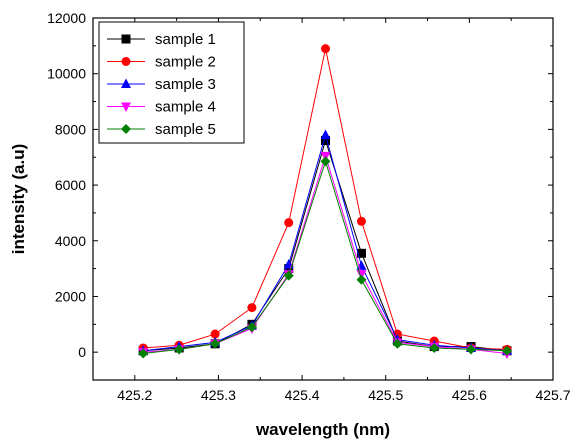 The width and height of the screenshot is (570, 439). I want to click on y-tick-label: 8000, so click(70, 129).